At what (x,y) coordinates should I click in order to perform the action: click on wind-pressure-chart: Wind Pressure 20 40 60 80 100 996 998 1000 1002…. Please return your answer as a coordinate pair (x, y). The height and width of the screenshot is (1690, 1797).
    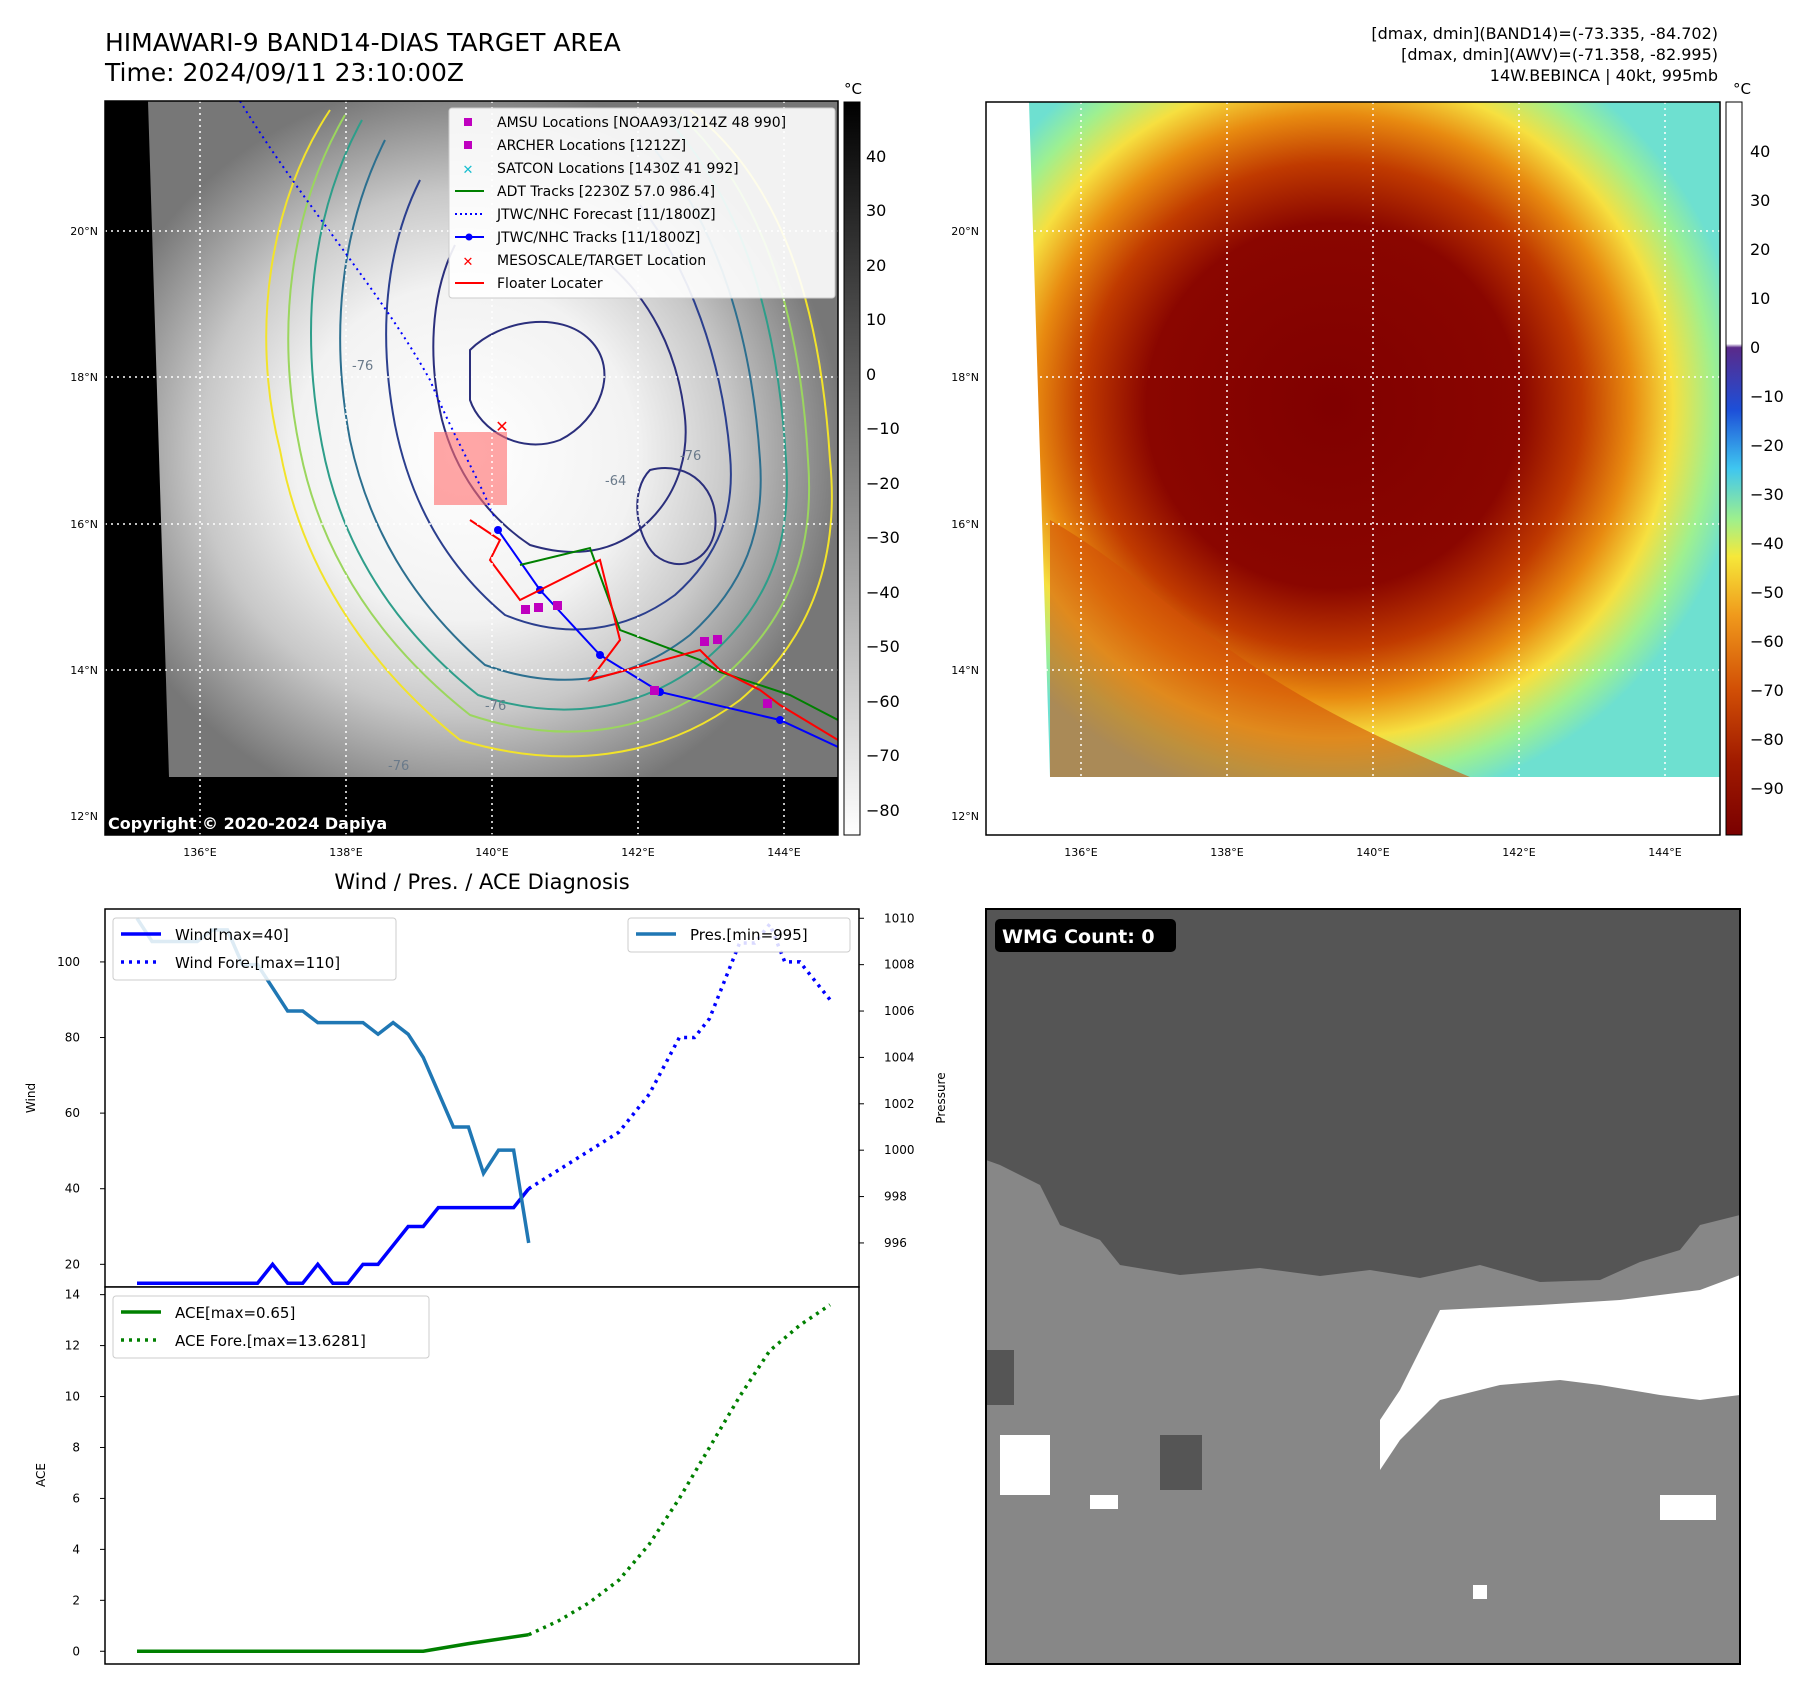
    Looking at the image, I should click on (486, 1098).